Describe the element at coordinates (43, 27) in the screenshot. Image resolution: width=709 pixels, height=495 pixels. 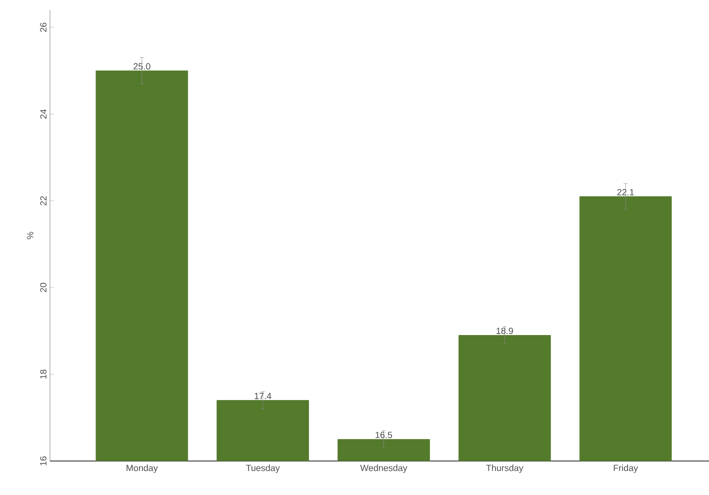
I see `y-tick-label: 26` at that location.